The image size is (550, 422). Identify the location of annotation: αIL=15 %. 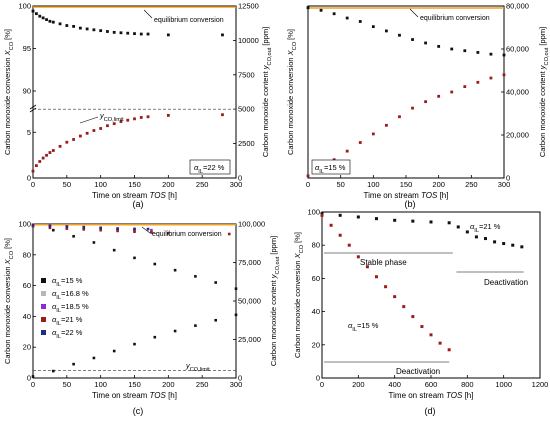
(330, 169).